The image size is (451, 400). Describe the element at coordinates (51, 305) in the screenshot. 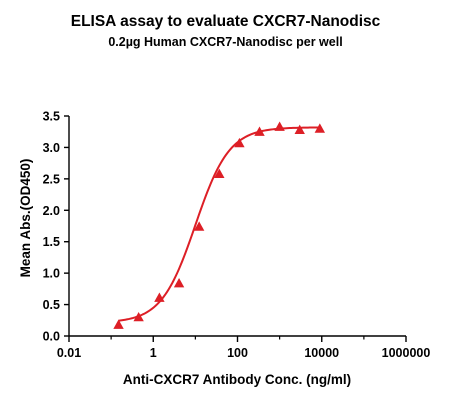

I see `y-tick-label: 0.5` at that location.